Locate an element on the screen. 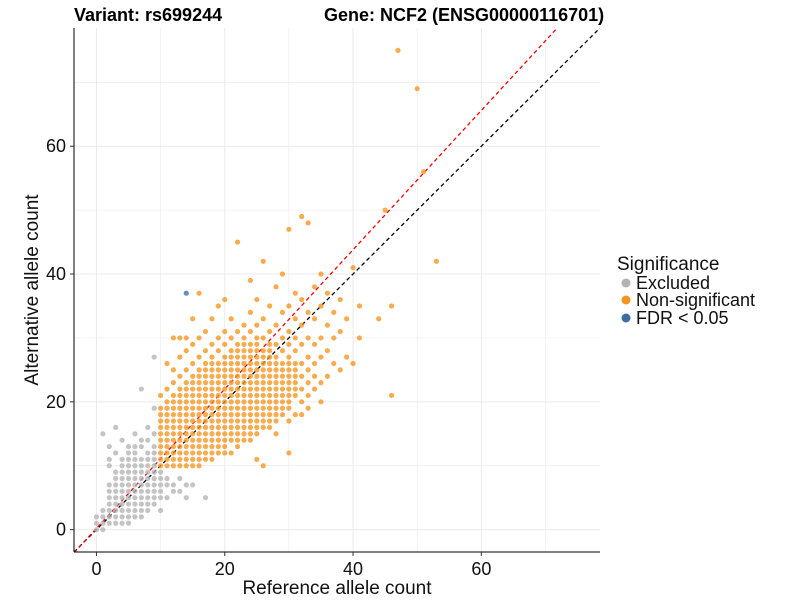 The width and height of the screenshot is (800, 600). legend-title: Significance is located at coordinates (668, 264).